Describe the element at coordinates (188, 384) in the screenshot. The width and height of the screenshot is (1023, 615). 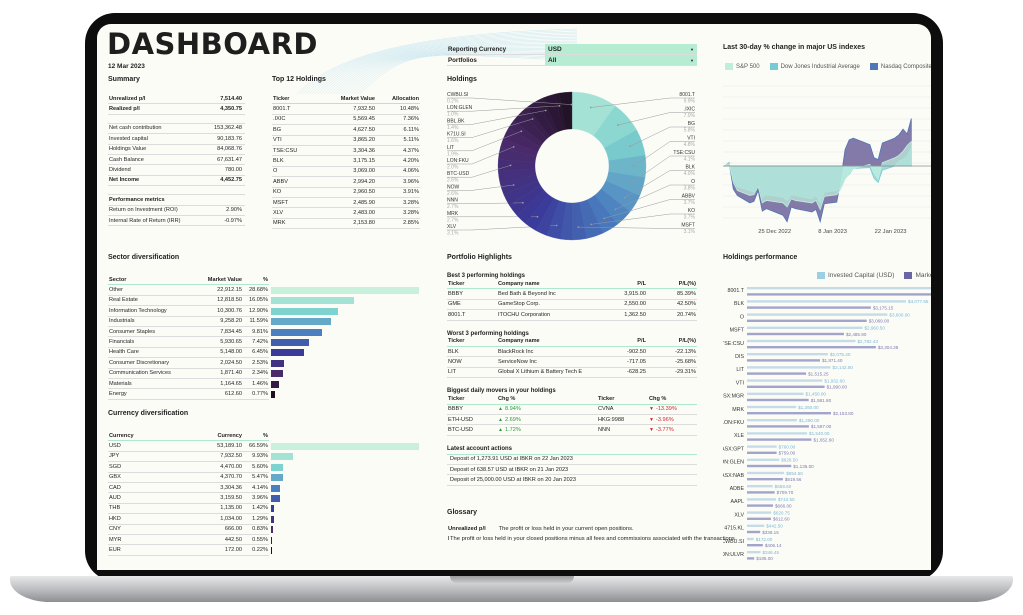
I see `table-row: Materials 1,164.65 1.46%` at that location.